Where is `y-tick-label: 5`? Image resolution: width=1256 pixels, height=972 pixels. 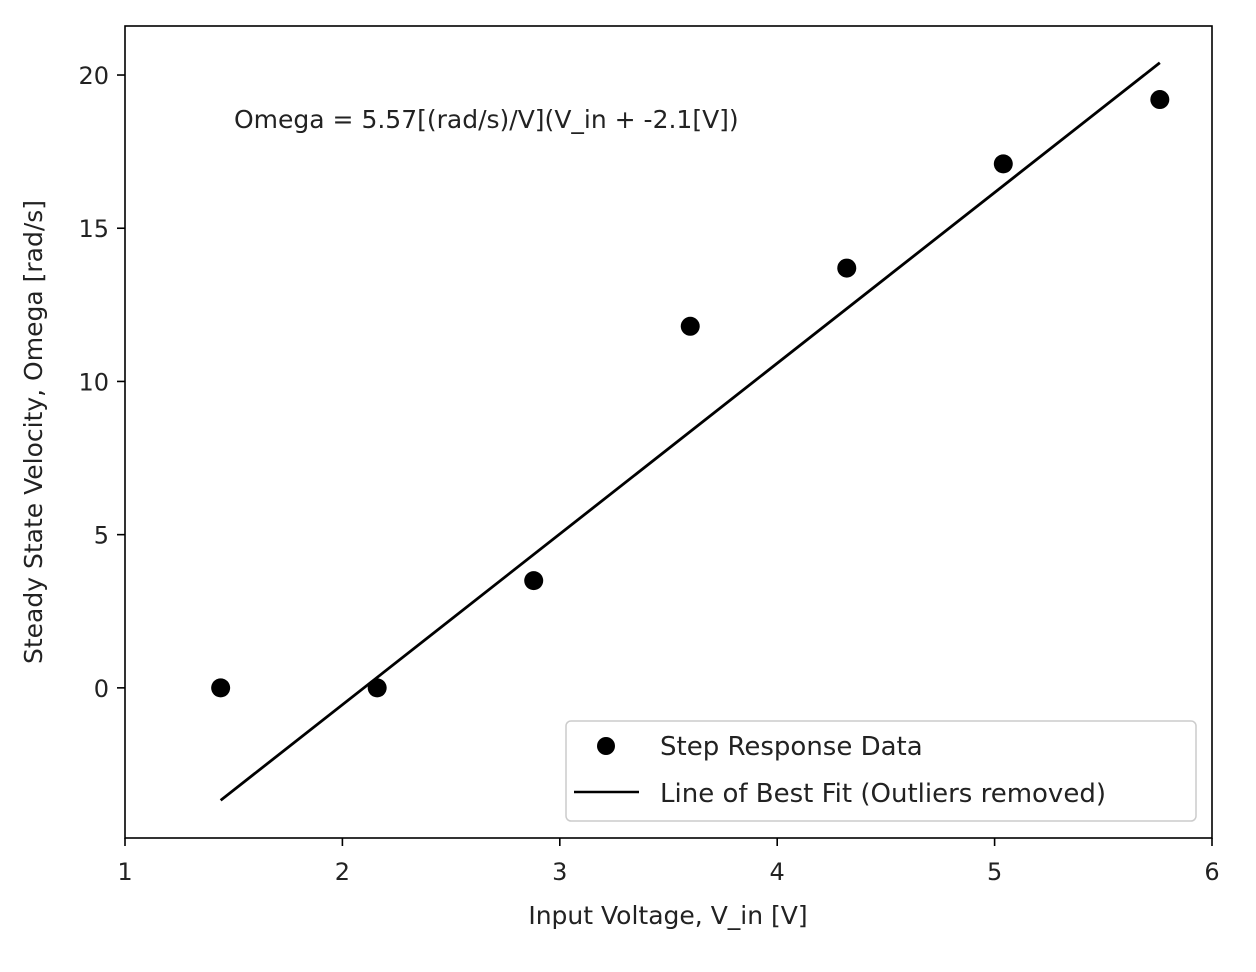 y-tick-label: 5 is located at coordinates (101, 536).